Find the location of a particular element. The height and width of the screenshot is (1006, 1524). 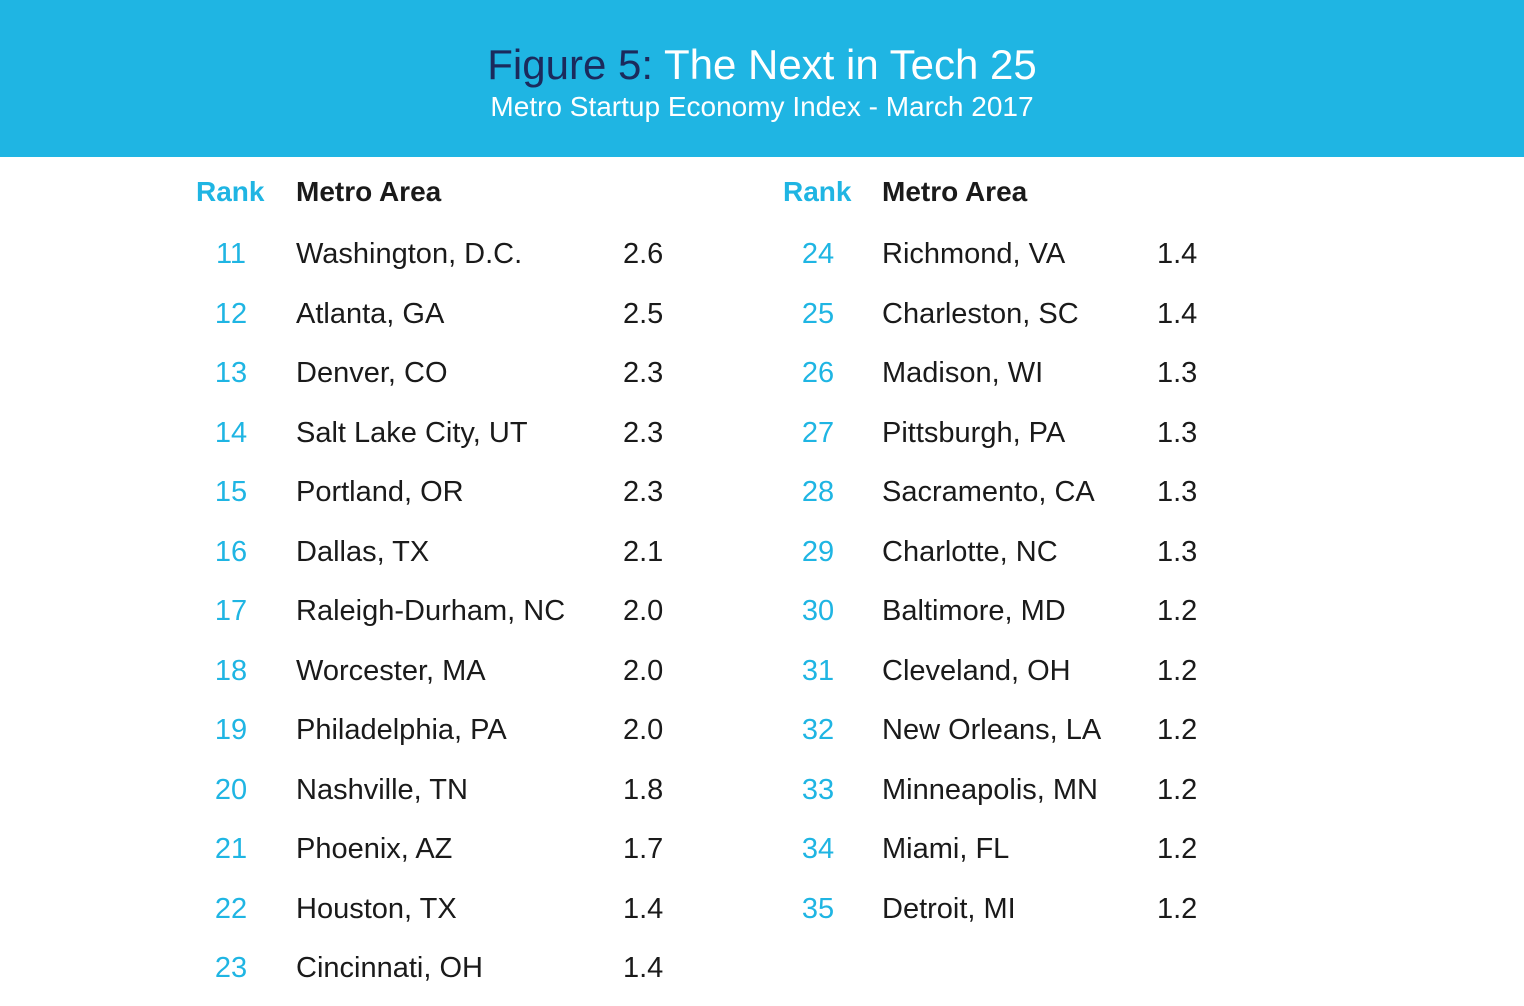

left-rank-cell: 12 is located at coordinates (231, 313).